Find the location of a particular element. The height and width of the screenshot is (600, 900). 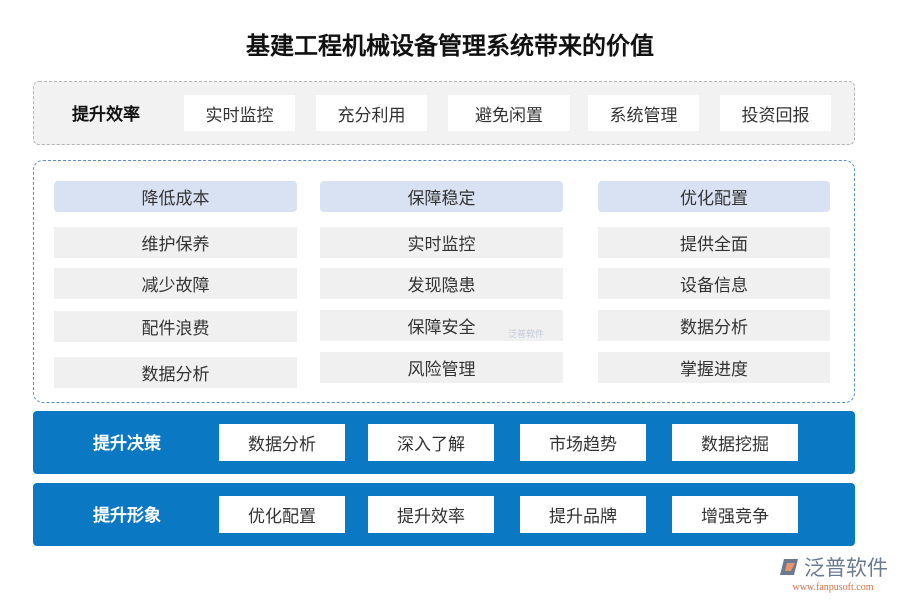

image-item: 提升品牌 is located at coordinates (583, 514).